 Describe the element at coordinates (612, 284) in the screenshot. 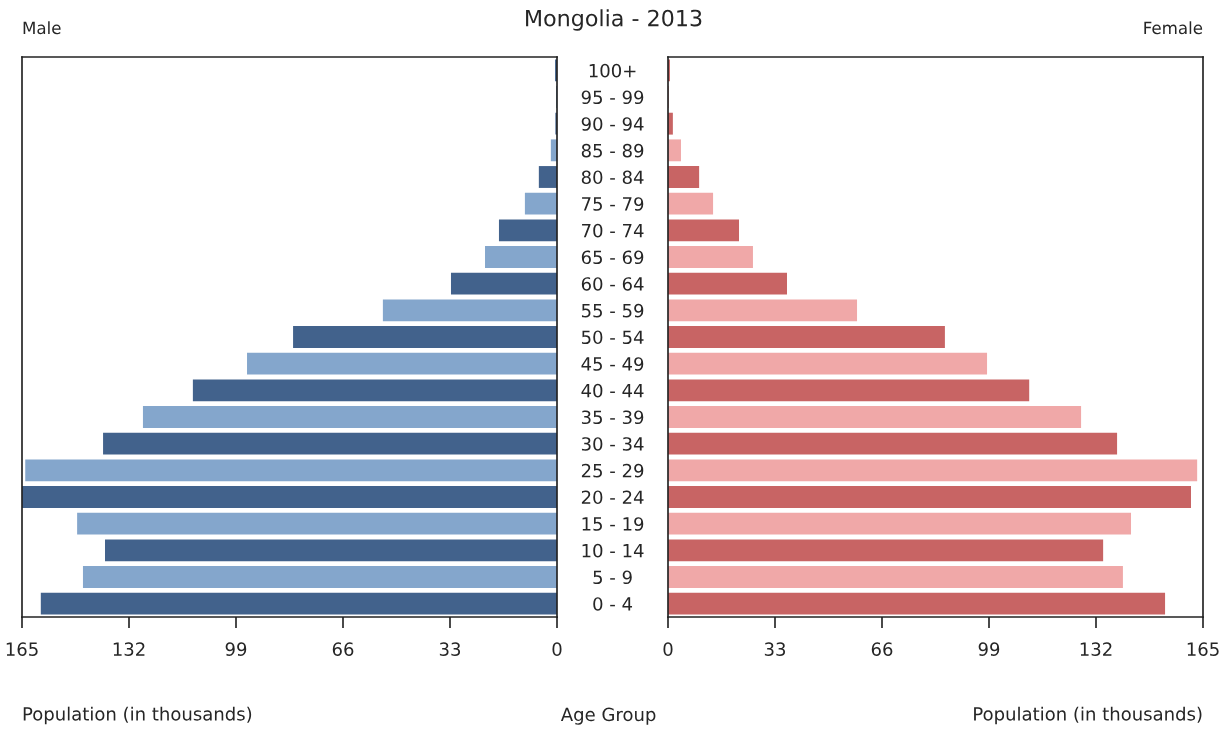

I see `y-tick-label: 60 - 64` at that location.